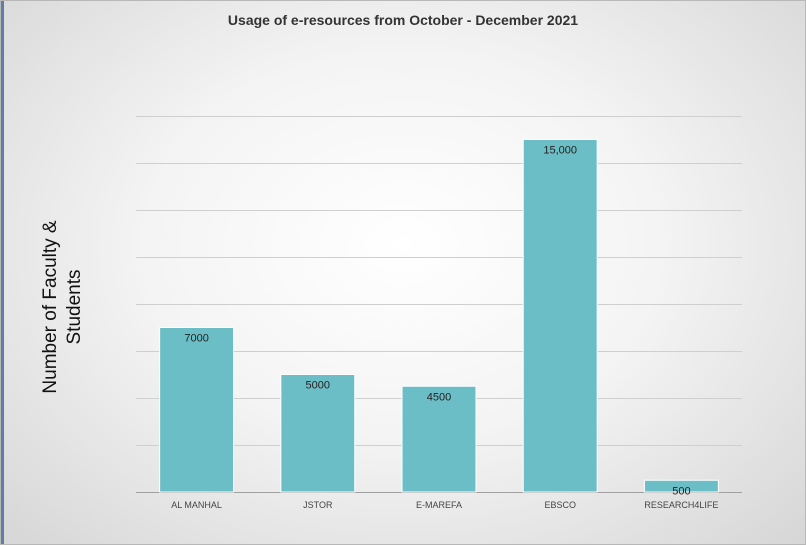 The height and width of the screenshot is (546, 806). What do you see at coordinates (2, 272) in the screenshot?
I see `window-edge` at bounding box center [2, 272].